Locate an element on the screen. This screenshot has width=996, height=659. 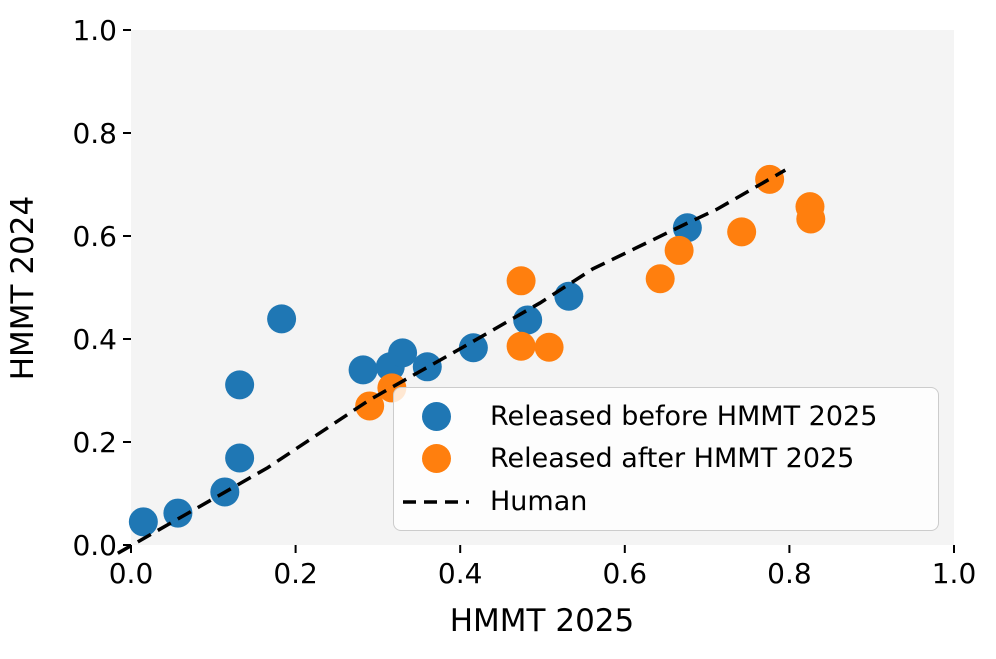
orange-dot-icon is located at coordinates (436, 459).